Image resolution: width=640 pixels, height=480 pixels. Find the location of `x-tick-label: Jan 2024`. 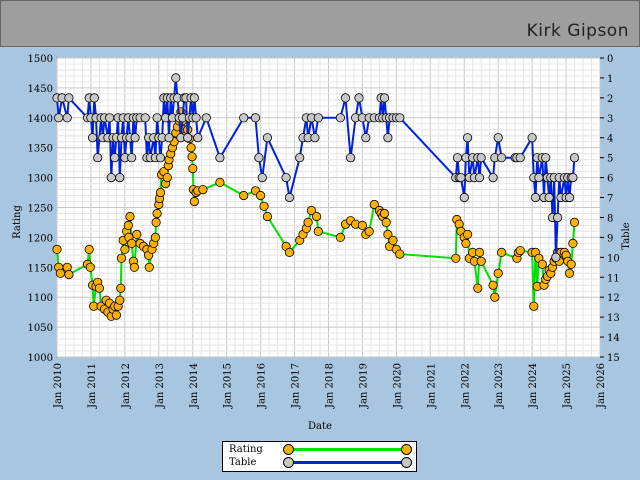

x-tick-label: Jan 2024 is located at coordinates (533, 386).